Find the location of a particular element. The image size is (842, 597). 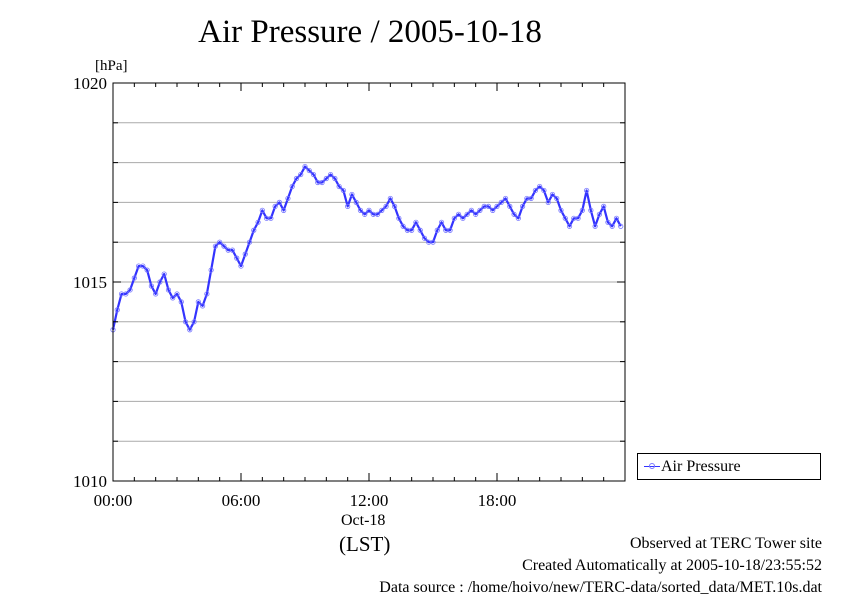

x-tick-label: 06:00 is located at coordinates (241, 500).